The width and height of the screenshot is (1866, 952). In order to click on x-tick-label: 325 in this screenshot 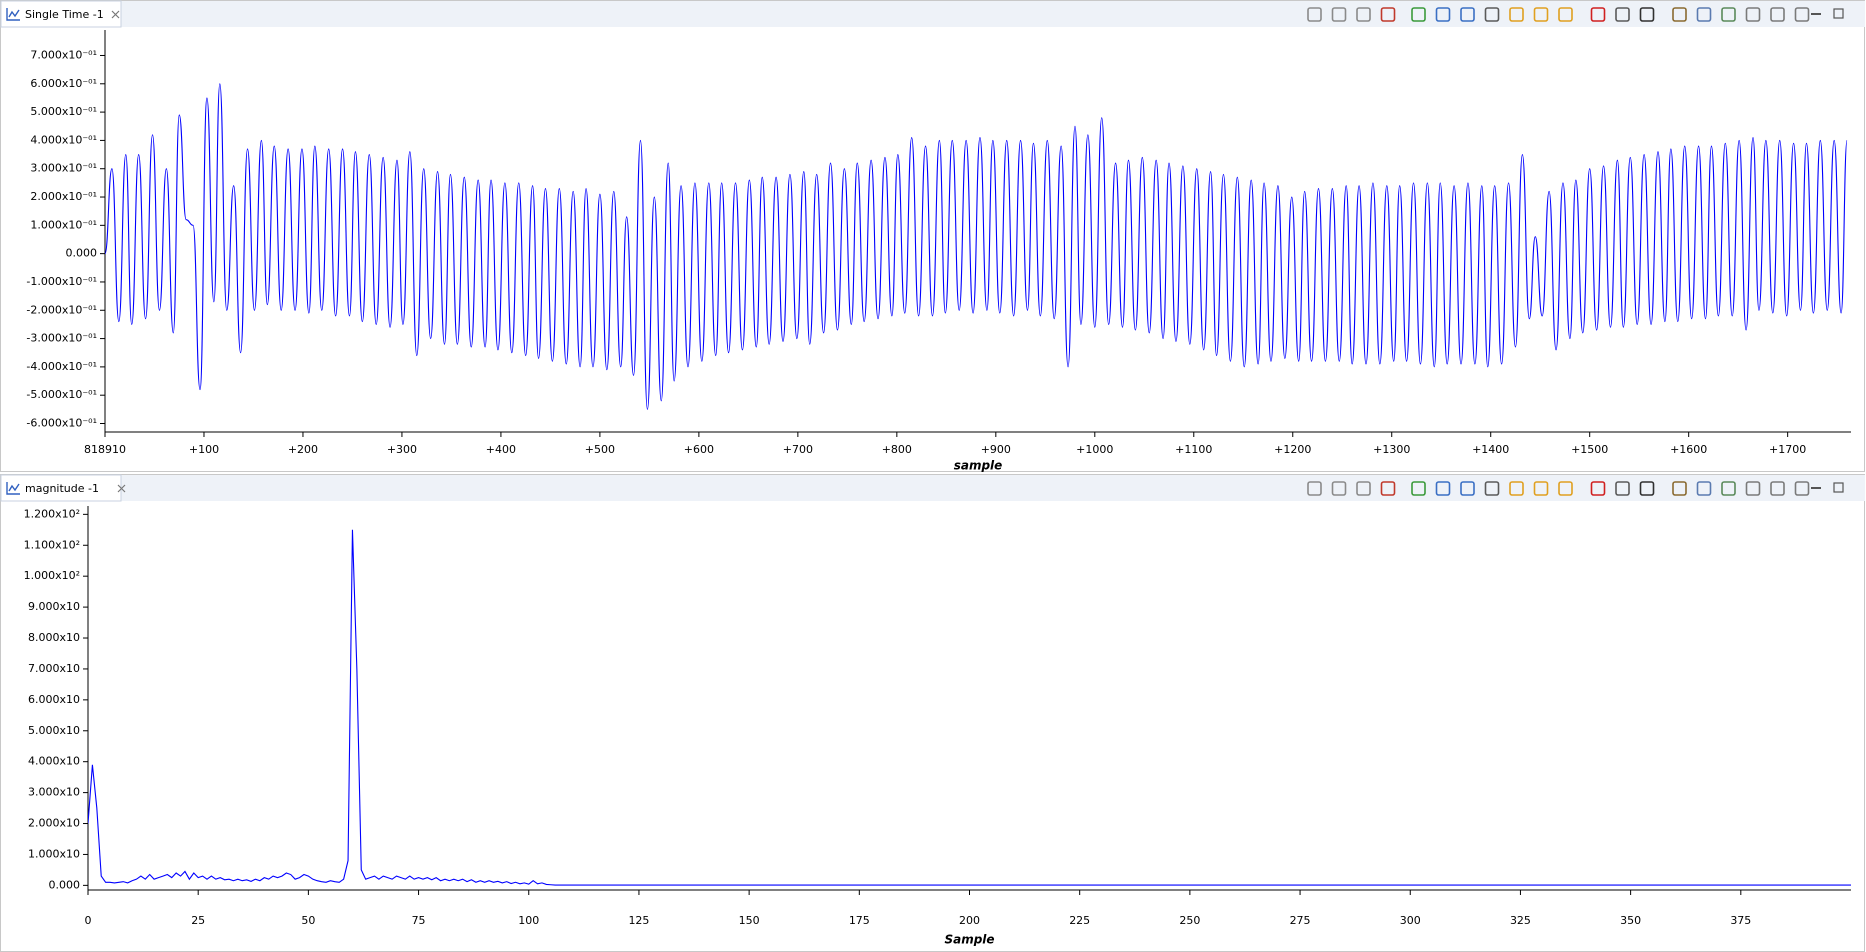, I will do `click(1520, 920)`.